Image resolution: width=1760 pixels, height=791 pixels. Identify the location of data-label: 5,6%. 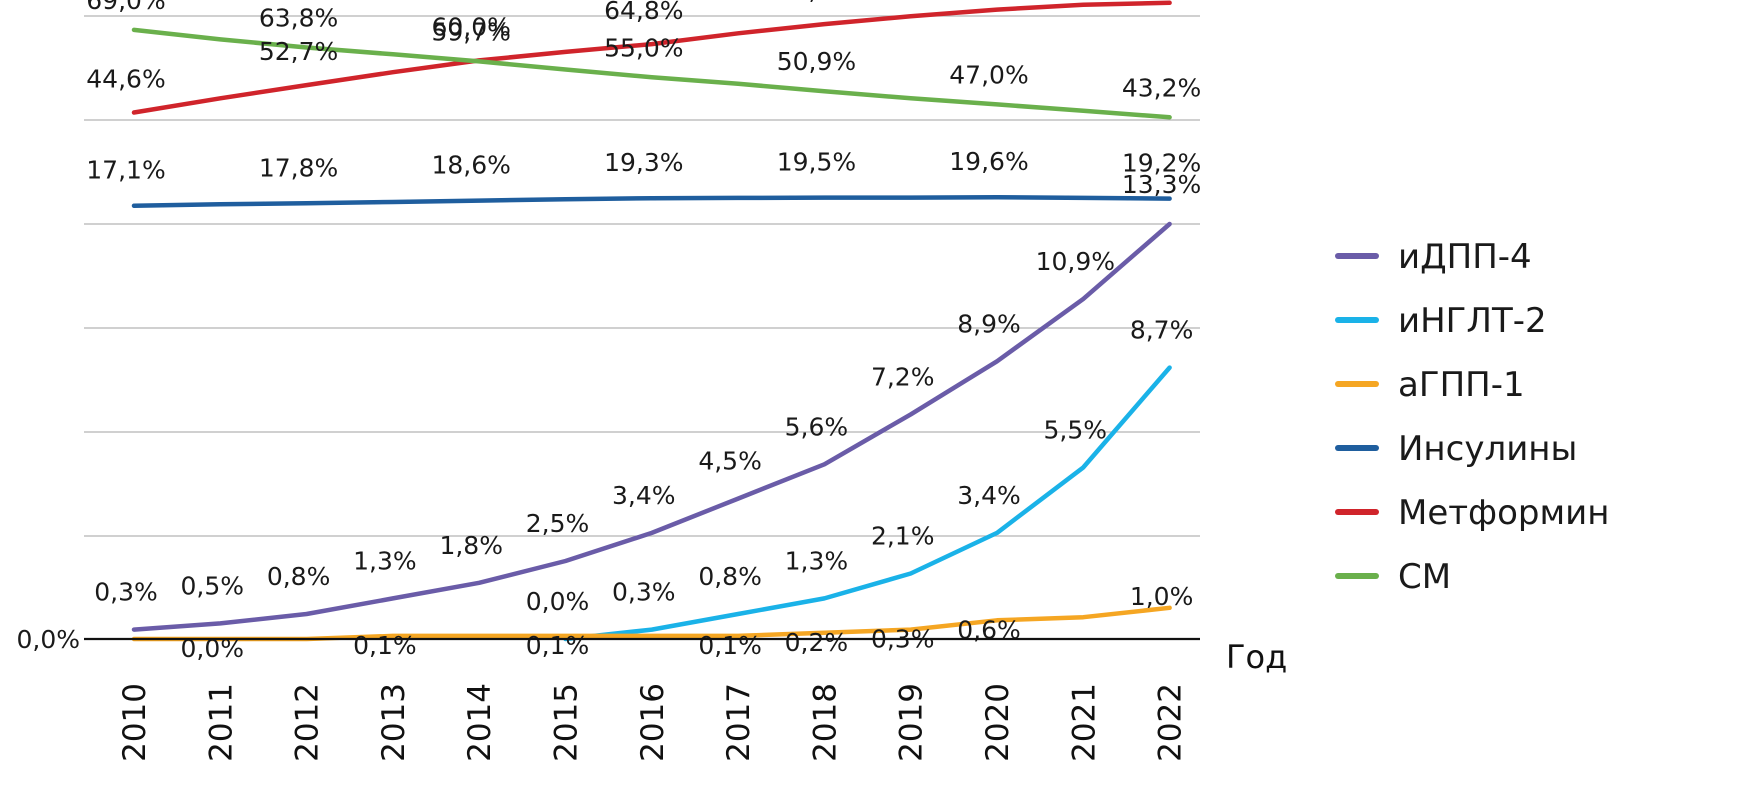
(817, 426).